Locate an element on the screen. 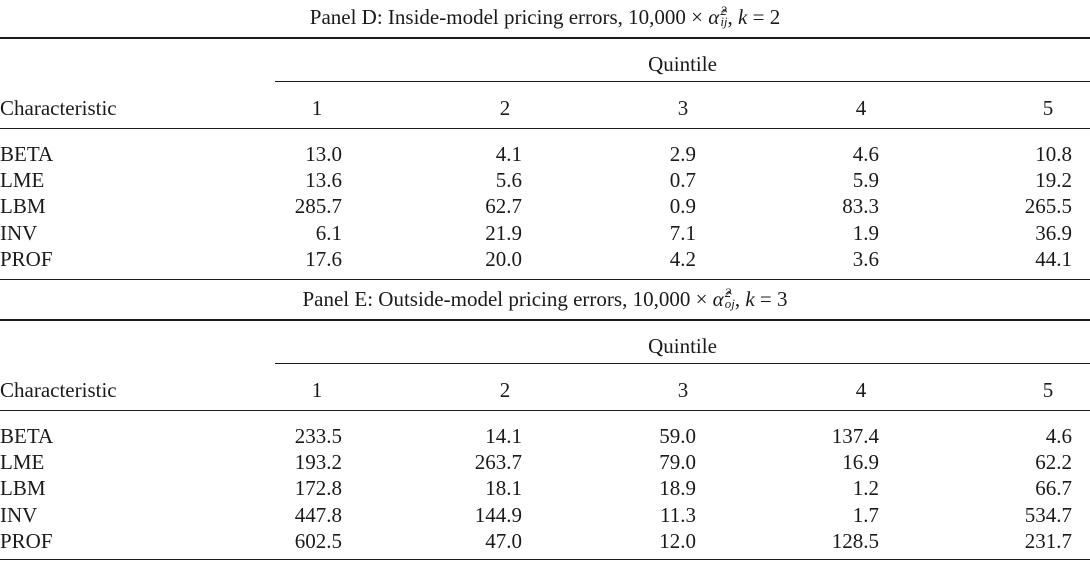 The height and width of the screenshot is (564, 1090). table-cell: 7.1 is located at coordinates (682, 232).